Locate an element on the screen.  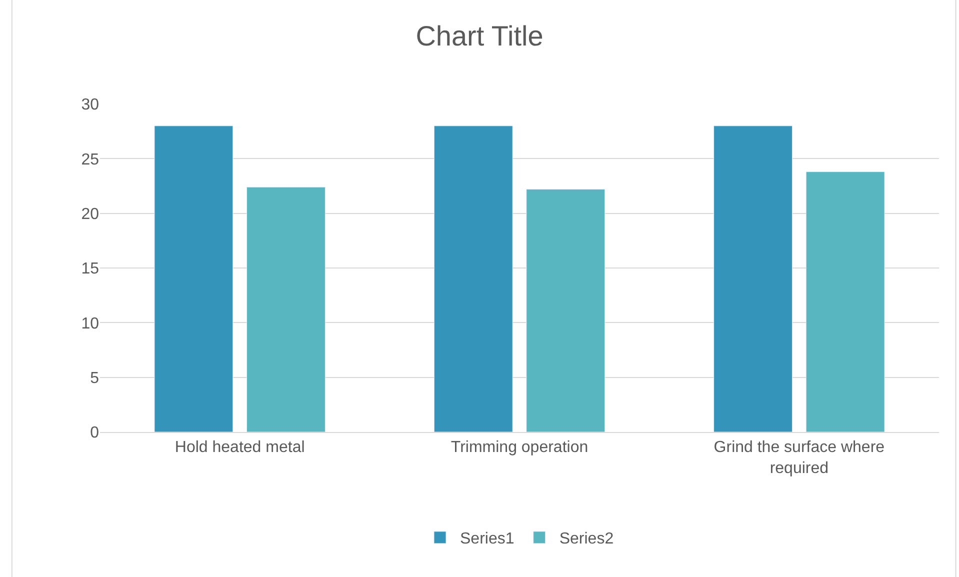
legend-label: Series1 is located at coordinates (487, 539).